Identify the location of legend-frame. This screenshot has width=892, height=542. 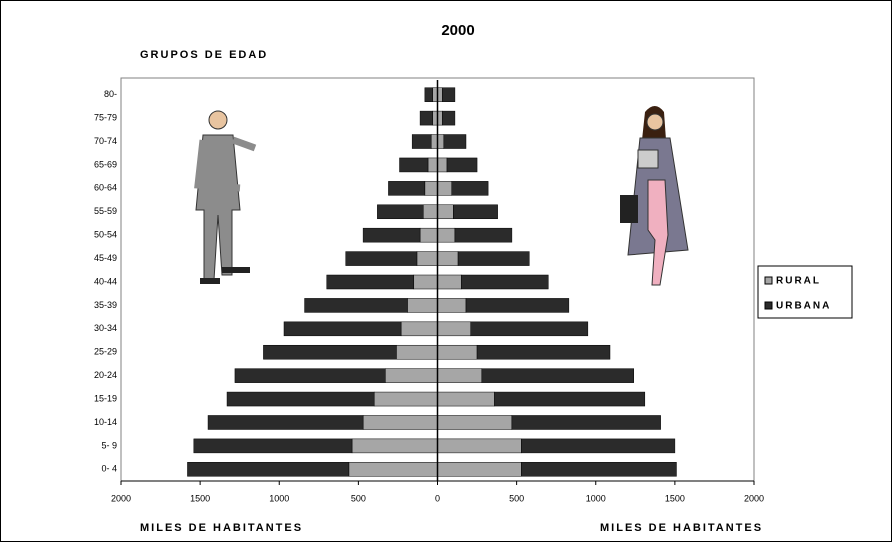
(805, 292).